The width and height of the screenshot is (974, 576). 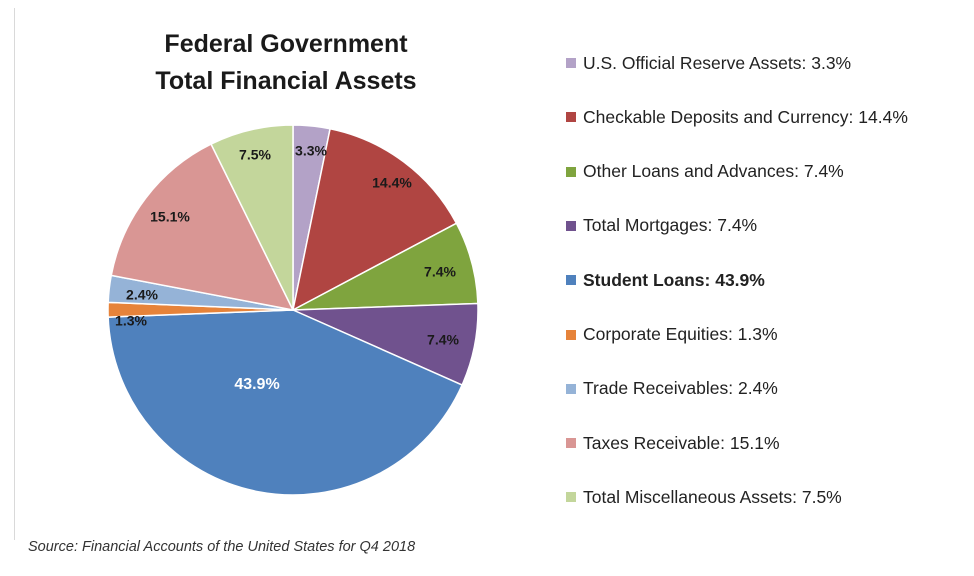 I want to click on legend-label: Total Mortgages: 7.4%, so click(x=670, y=225).